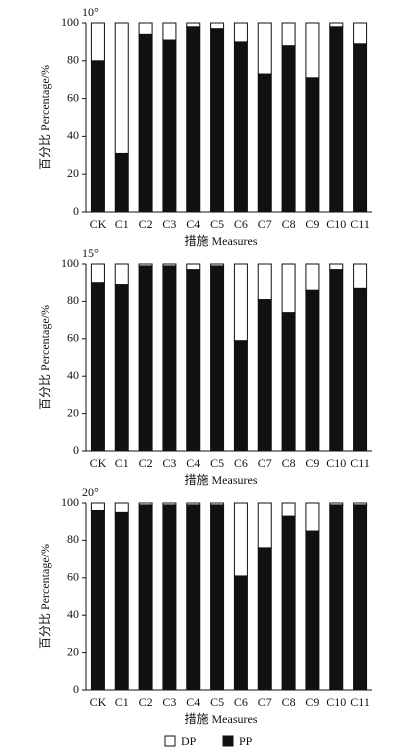 This screenshot has height=754, width=411. What do you see at coordinates (90, 492) in the screenshot?
I see `annotation: 20°` at bounding box center [90, 492].